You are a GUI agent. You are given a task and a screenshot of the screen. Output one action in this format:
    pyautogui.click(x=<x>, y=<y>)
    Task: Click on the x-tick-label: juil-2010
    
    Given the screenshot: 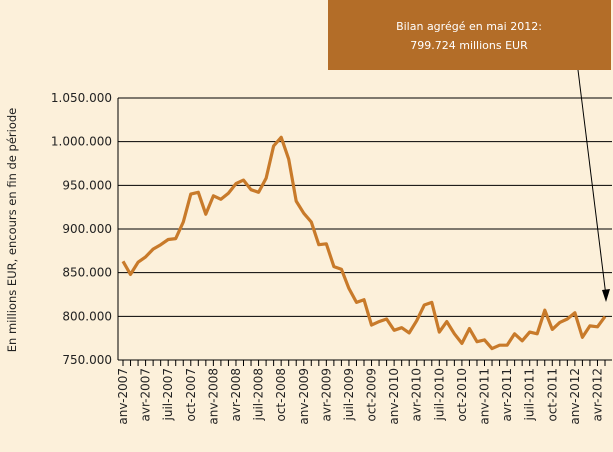 What is the action you would take?
    pyautogui.click(x=439, y=394)
    